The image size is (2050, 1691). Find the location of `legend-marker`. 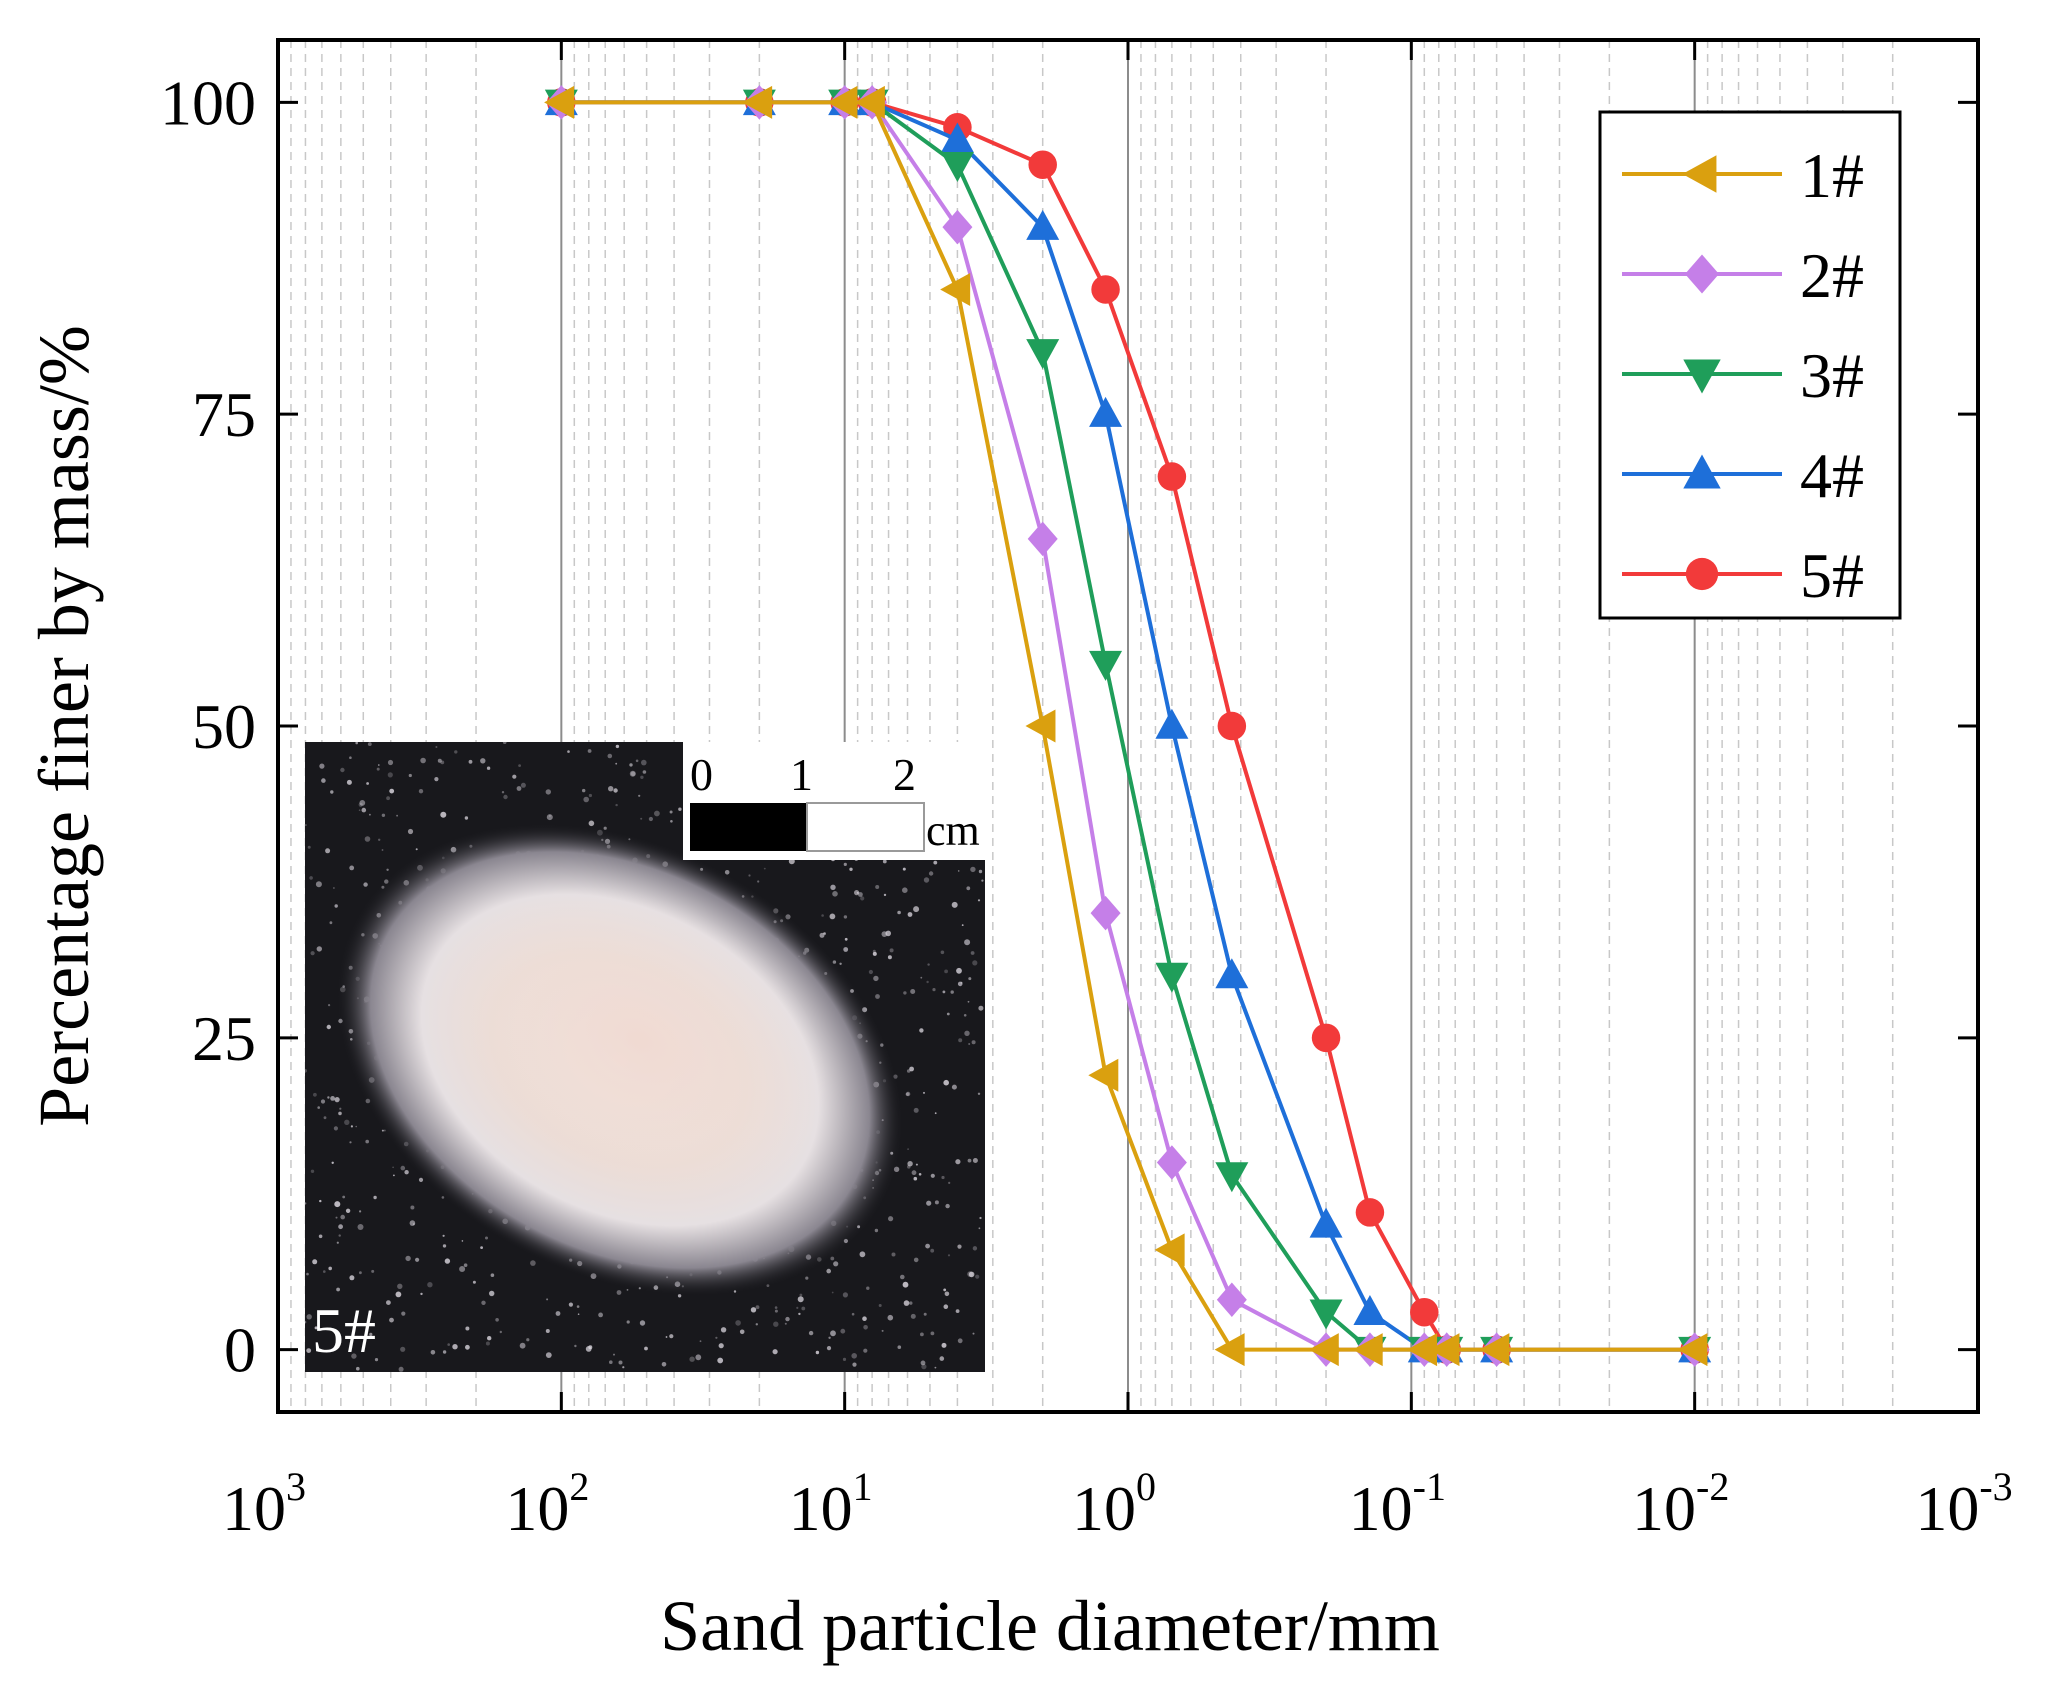

legend-marker is located at coordinates (1702, 274).